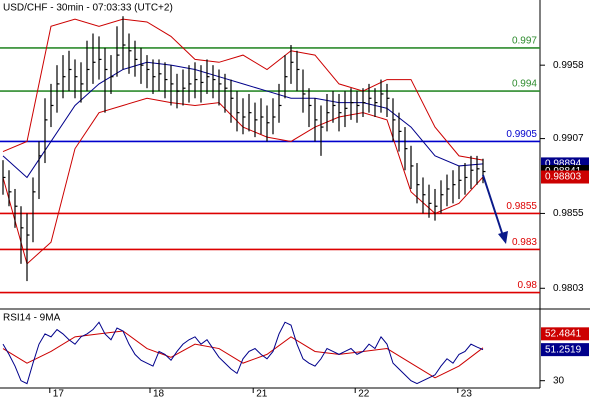 The height and width of the screenshot is (400, 590). I want to click on lower-band-value-box, so click(565, 177).